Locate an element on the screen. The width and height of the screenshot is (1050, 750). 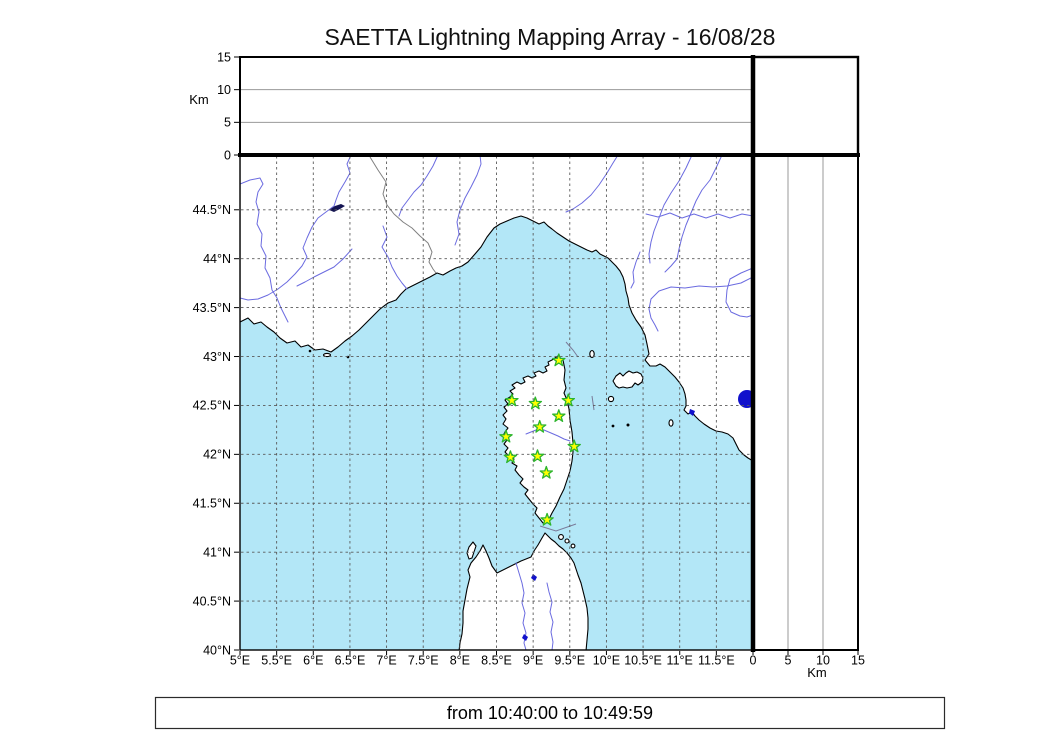
time-range-box: from 10:40:00 to 10:49:59 is located at coordinates (550, 713).